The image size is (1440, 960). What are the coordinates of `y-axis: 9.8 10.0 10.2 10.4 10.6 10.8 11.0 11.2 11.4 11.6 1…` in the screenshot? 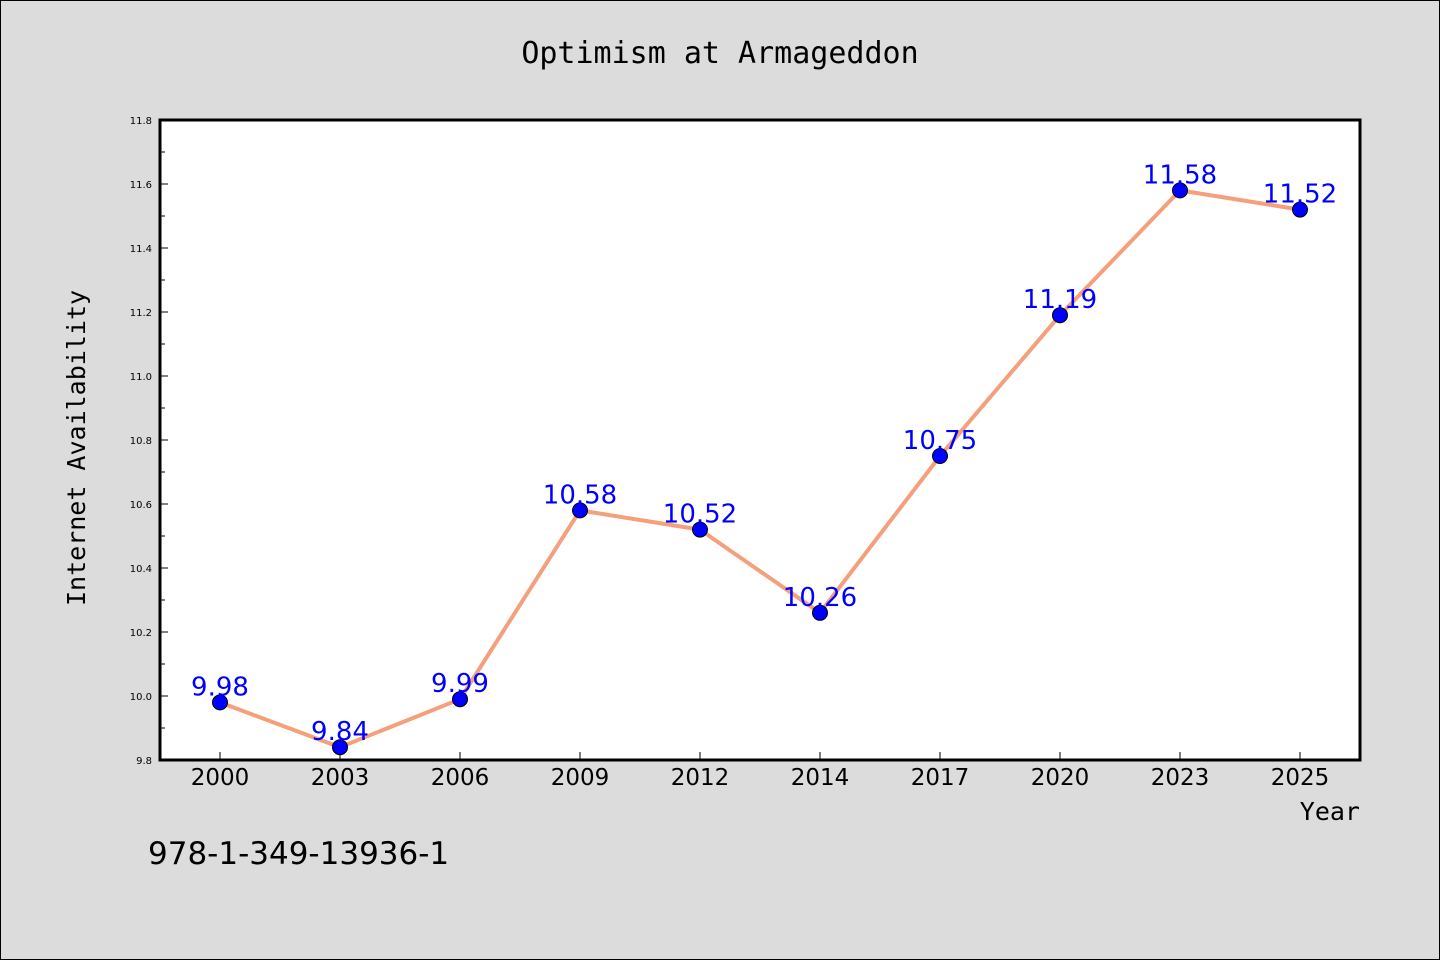 It's located at (149, 441).